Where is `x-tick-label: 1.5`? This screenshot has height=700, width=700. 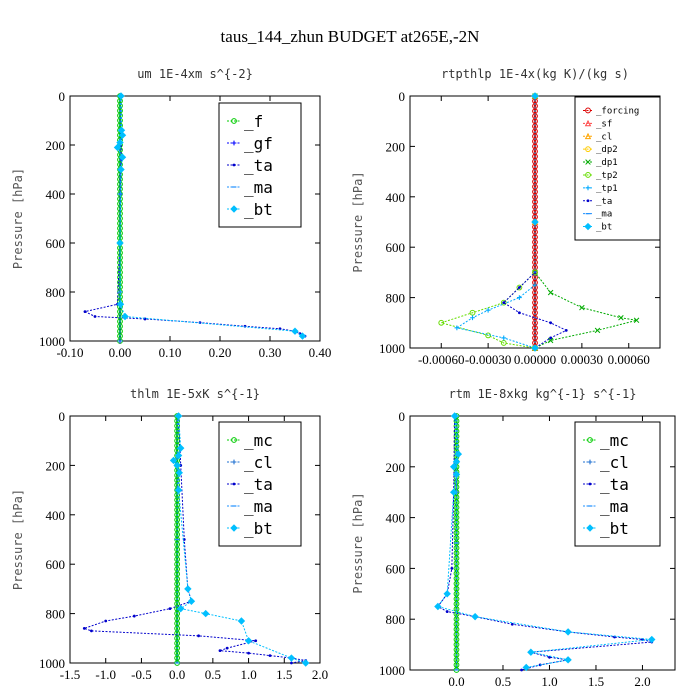 x-tick-label: 1.5 is located at coordinates (284, 674).